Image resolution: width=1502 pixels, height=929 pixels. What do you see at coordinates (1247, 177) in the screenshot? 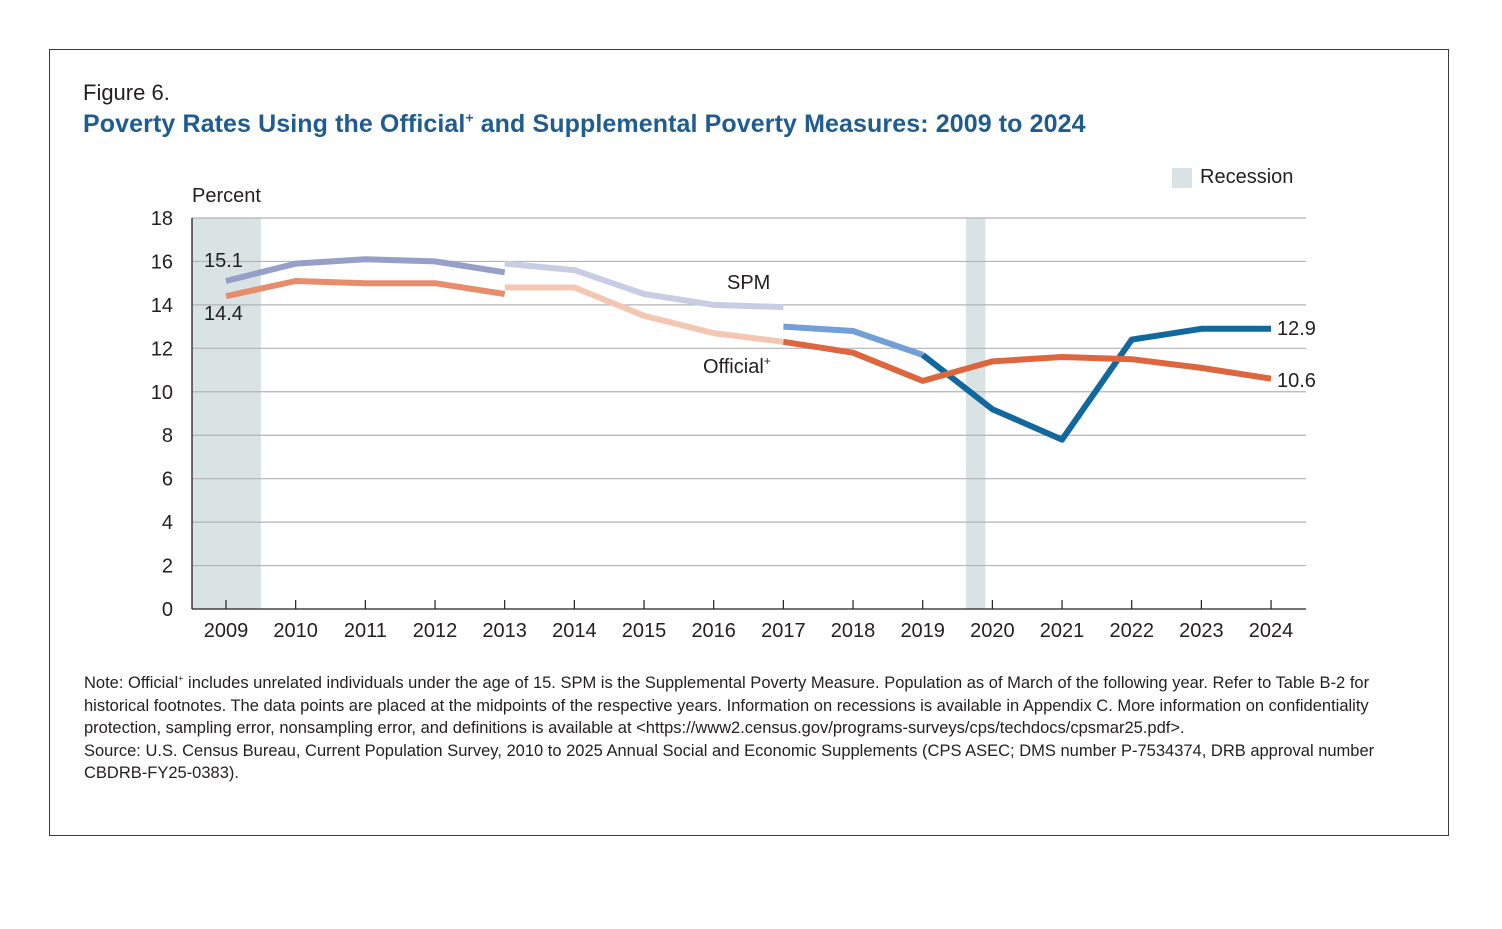
I see `legend-recession-label: Recession` at bounding box center [1247, 177].